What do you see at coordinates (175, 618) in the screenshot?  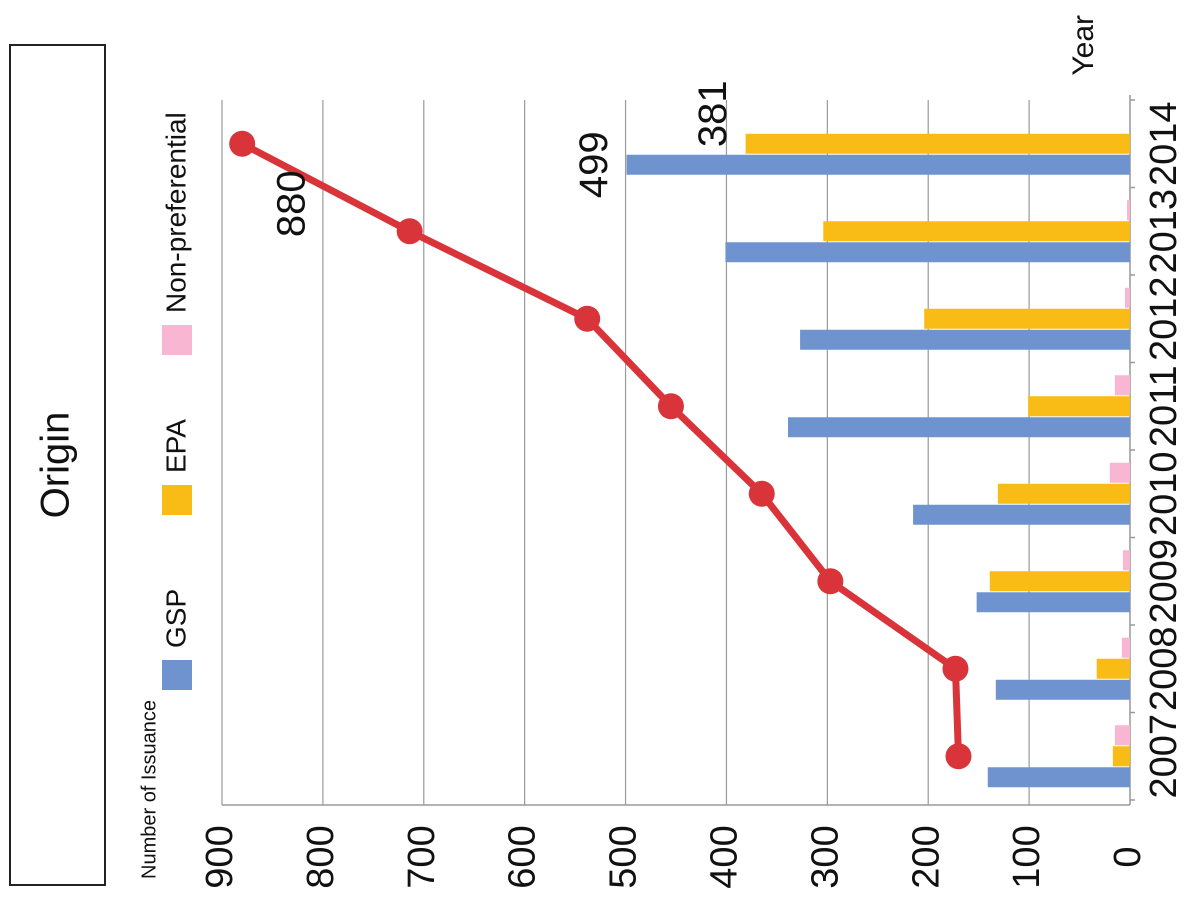 I see `legend-label: GSP` at bounding box center [175, 618].